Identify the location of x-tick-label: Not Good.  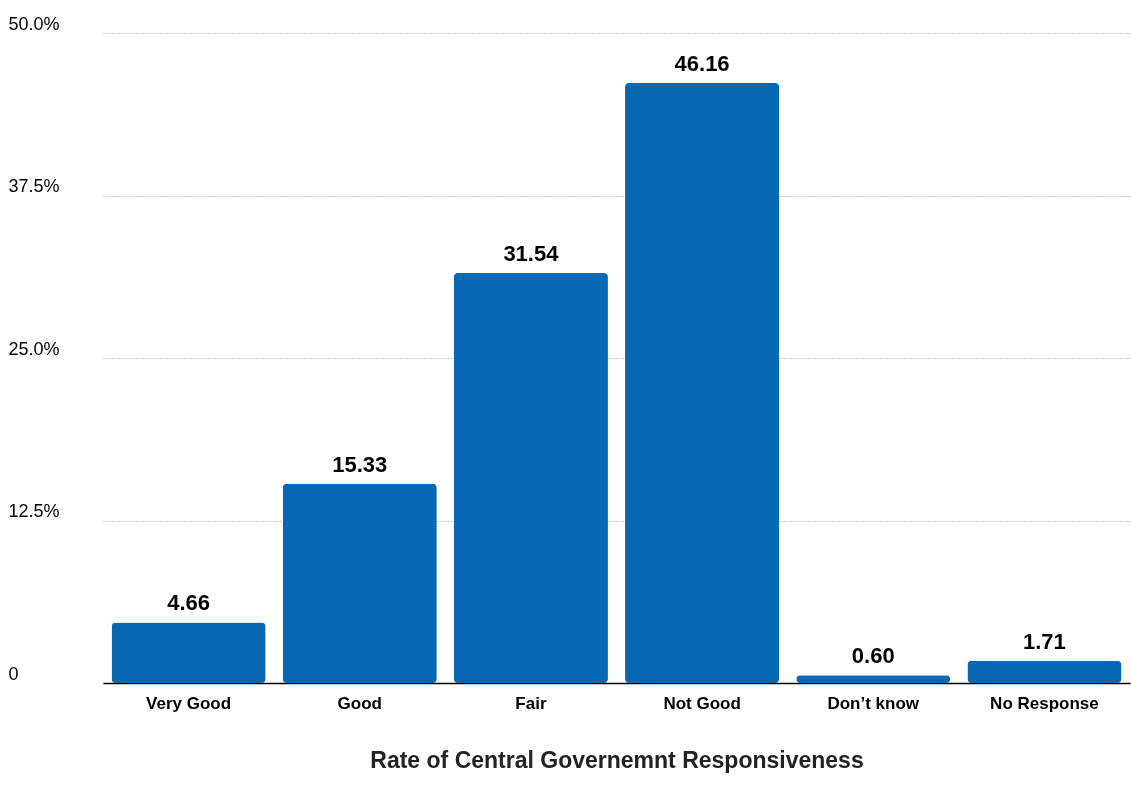
(702, 703).